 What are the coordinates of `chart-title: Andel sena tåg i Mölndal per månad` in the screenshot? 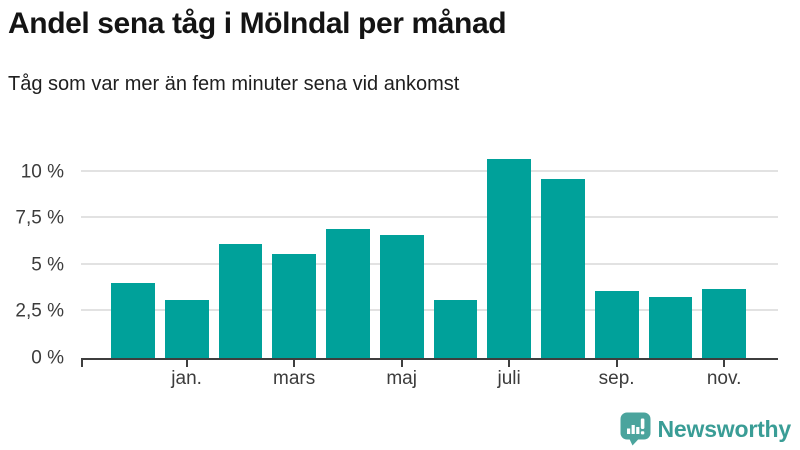 It's located at (257, 23).